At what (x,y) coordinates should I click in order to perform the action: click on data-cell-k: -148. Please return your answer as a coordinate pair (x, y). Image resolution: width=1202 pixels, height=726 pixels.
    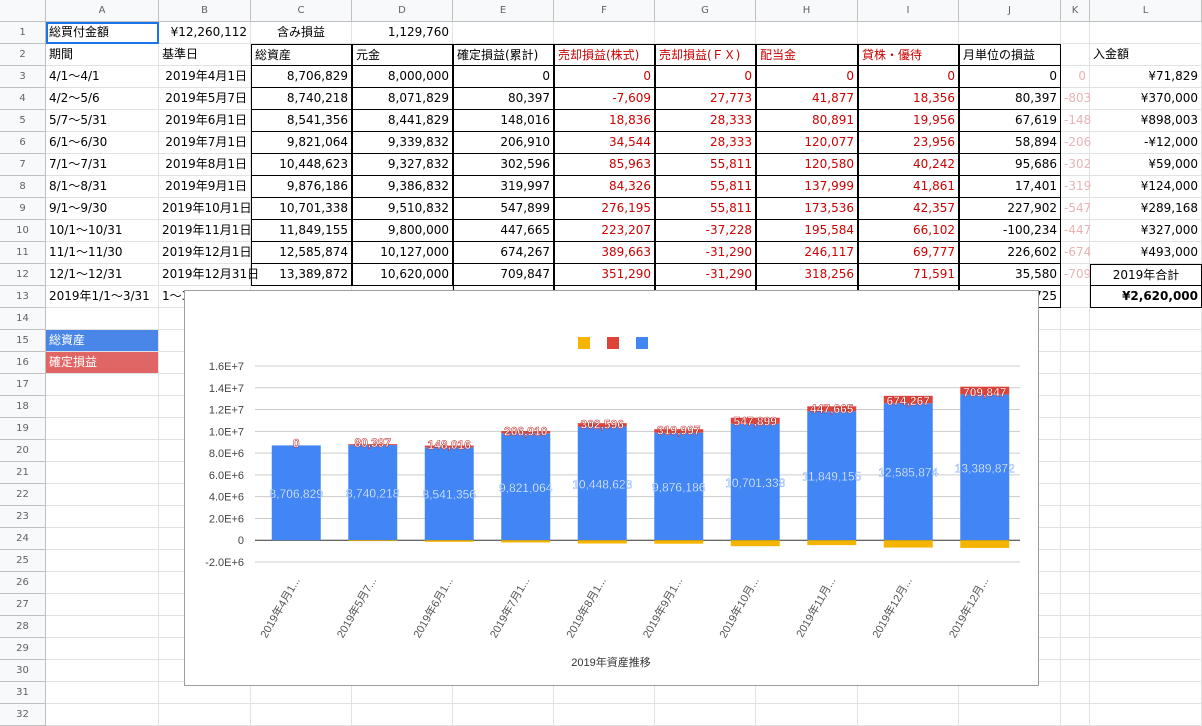
    Looking at the image, I should click on (1076, 121).